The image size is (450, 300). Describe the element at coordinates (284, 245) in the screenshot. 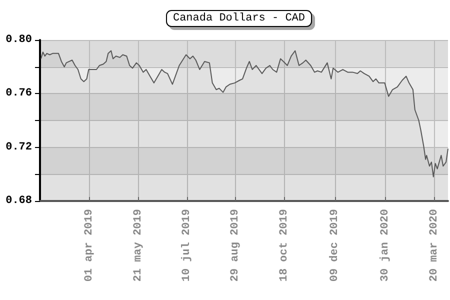

I see `x-tick-label: 18 oct 2019` at that location.